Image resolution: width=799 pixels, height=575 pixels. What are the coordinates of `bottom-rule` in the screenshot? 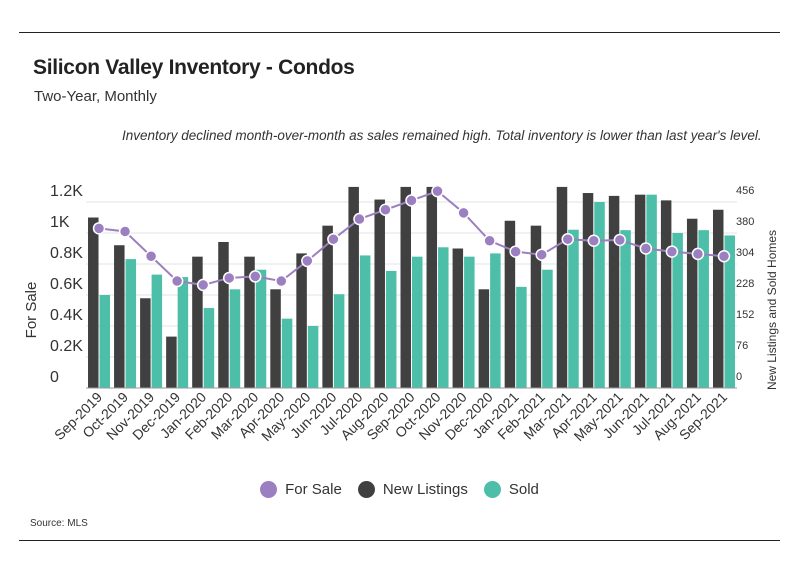 It's located at (399, 540).